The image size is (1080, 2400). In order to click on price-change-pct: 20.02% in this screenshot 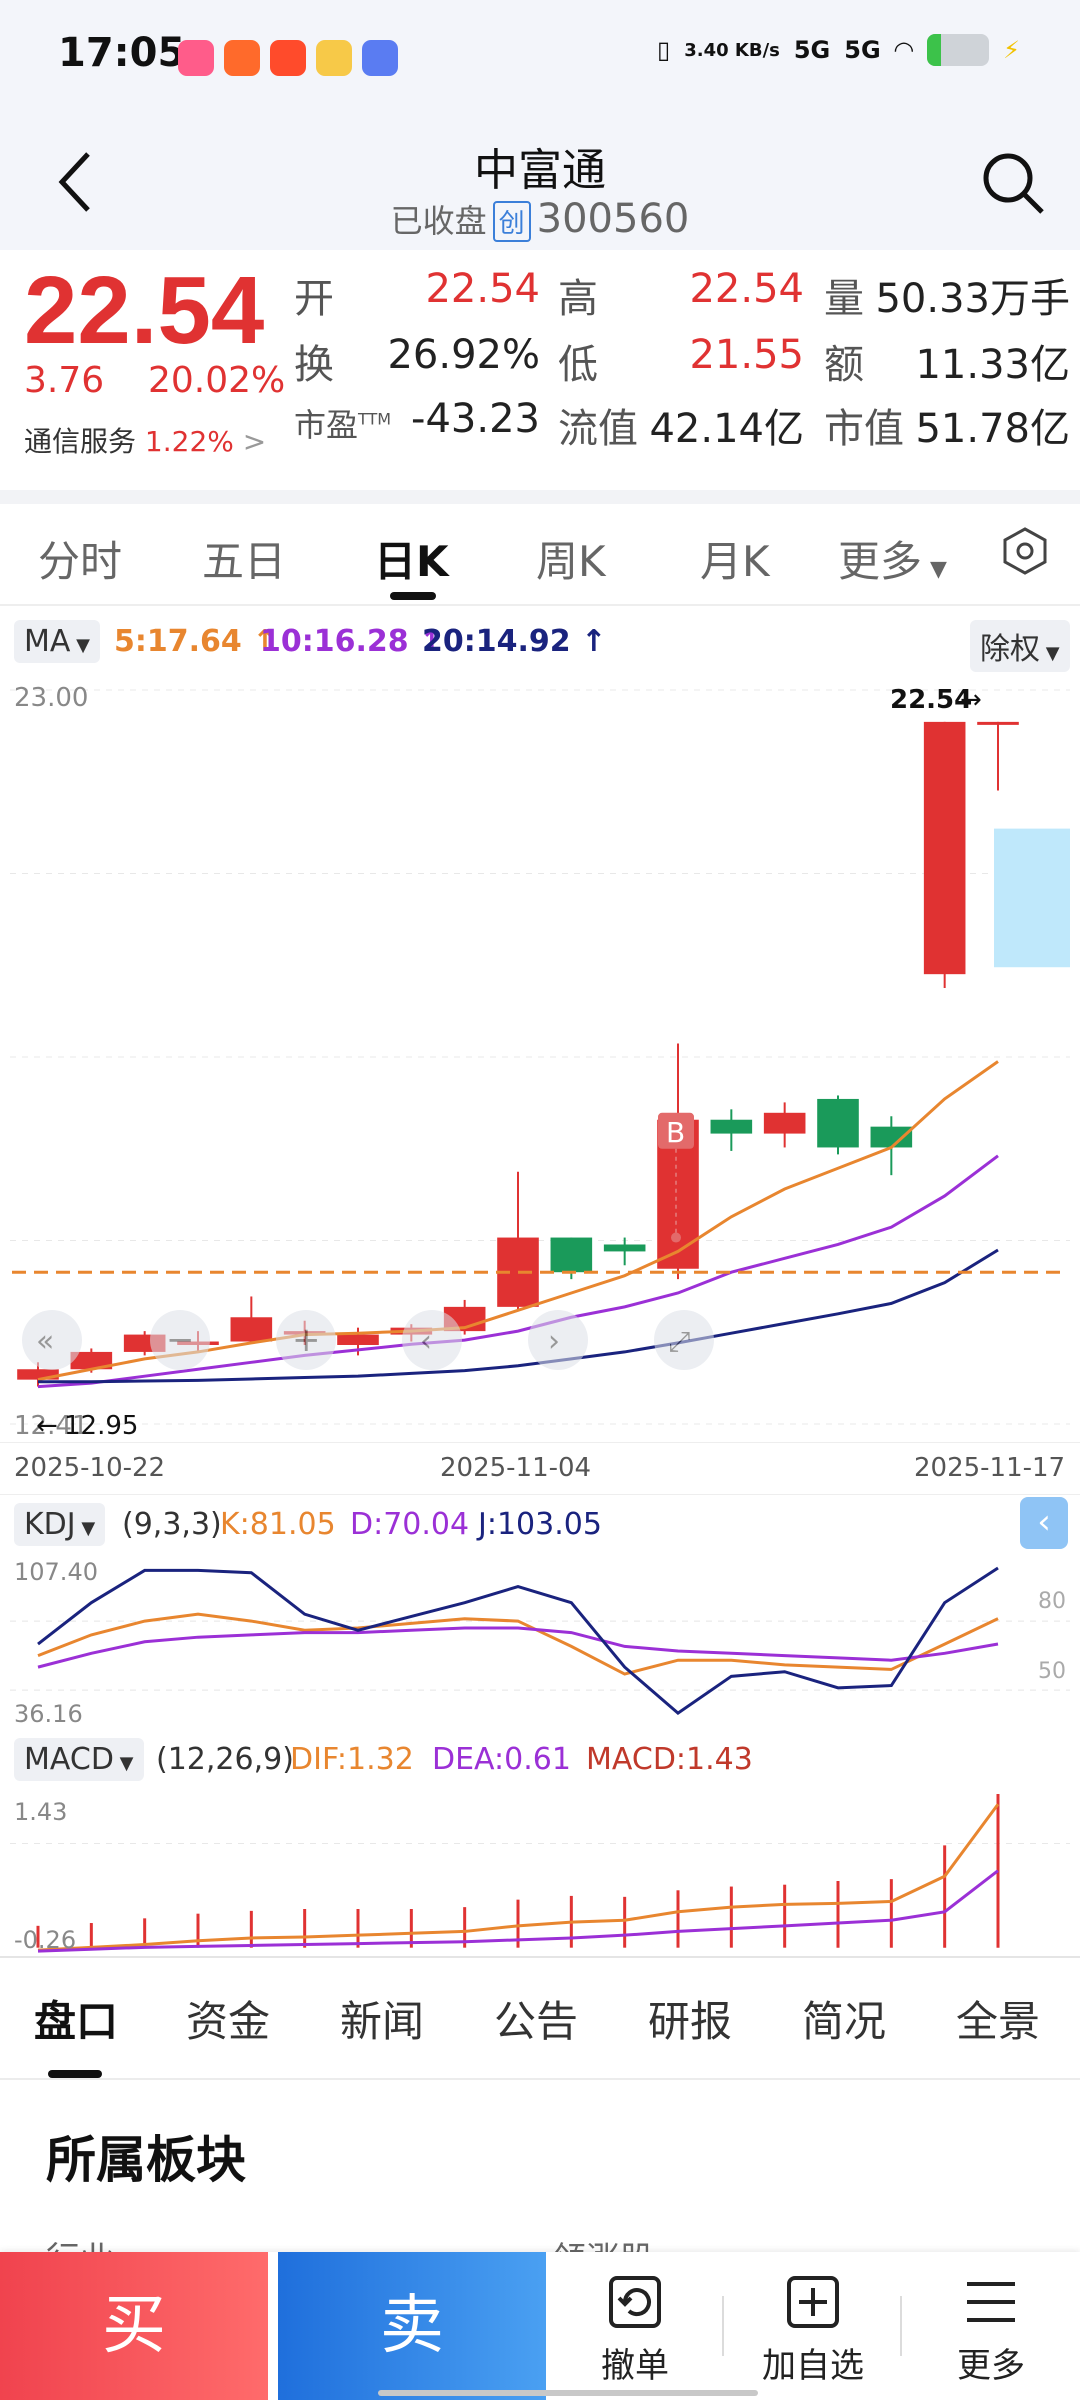, I will do `click(217, 380)`.